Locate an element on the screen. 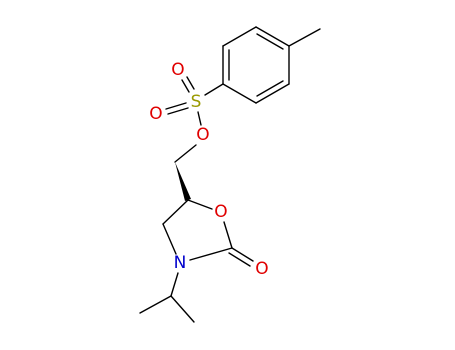  atom-label: S is located at coordinates (196, 102).